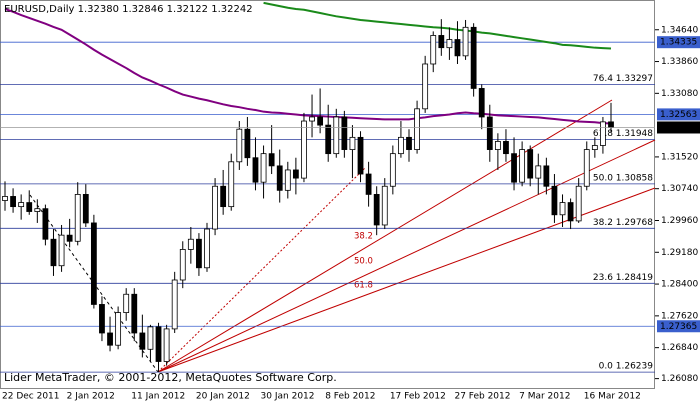 The image size is (700, 402). I want to click on price-box, so click(678, 42).